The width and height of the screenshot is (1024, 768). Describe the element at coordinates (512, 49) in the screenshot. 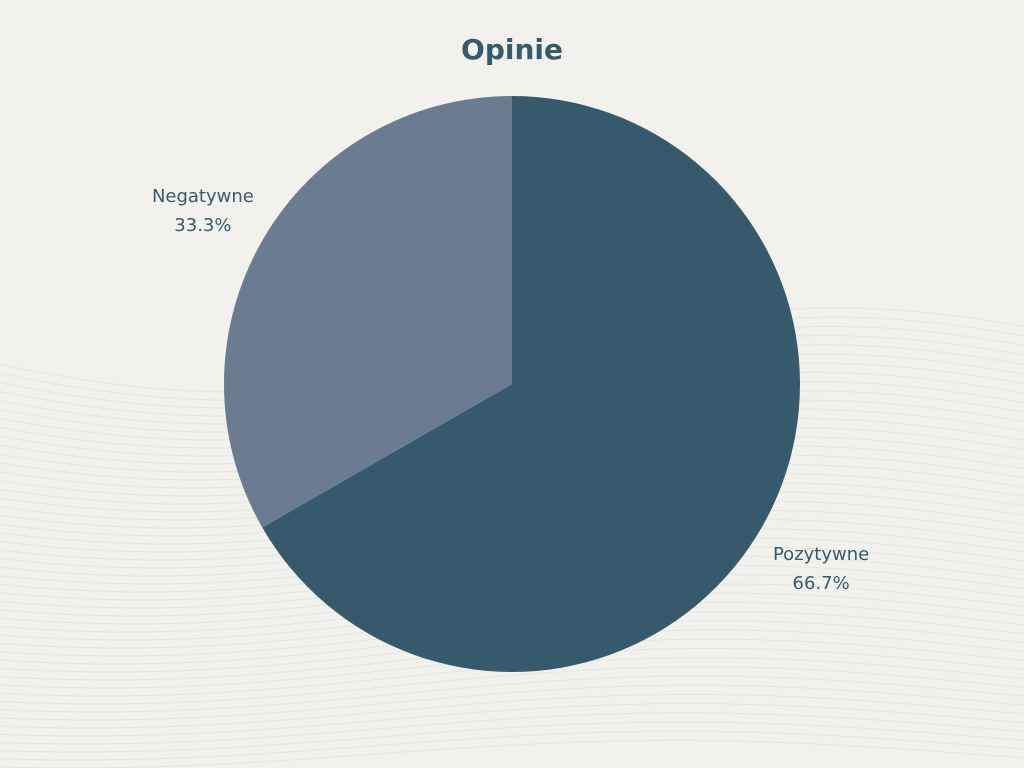

I see `chart-title: Opinie` at that location.